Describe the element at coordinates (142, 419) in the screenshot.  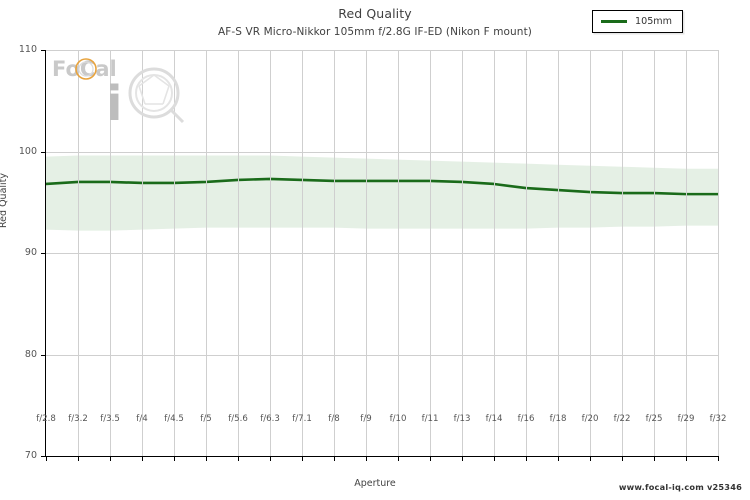
I see `x-tick-label: f/4` at that location.